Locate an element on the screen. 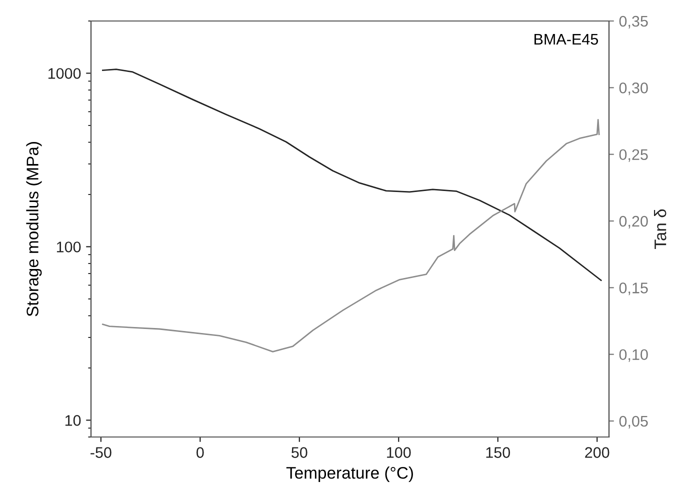  y2-tick-label: 0,10 is located at coordinates (633, 355).